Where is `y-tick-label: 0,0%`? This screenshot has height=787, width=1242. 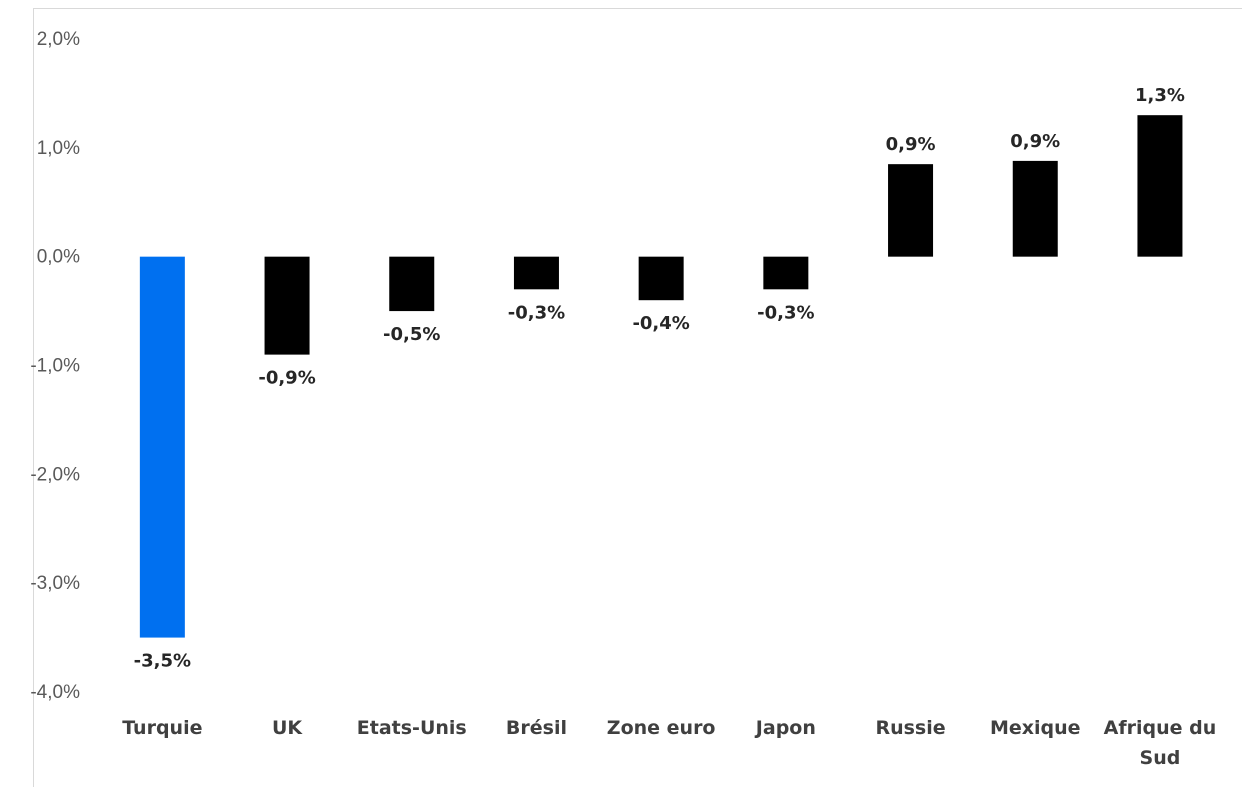
y-tick-label: 0,0% is located at coordinates (58, 257).